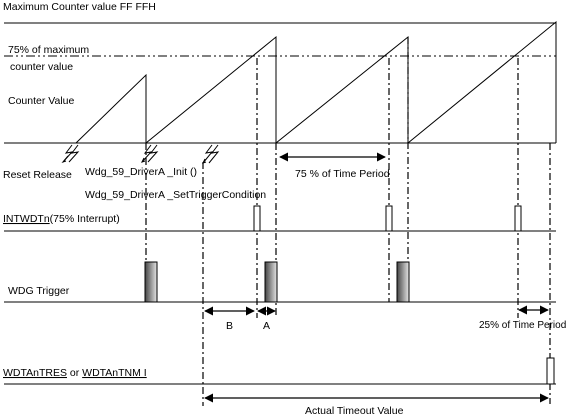  What do you see at coordinates (48, 50) in the screenshot?
I see `pct75-label-line1: 75% of maximum` at bounding box center [48, 50].